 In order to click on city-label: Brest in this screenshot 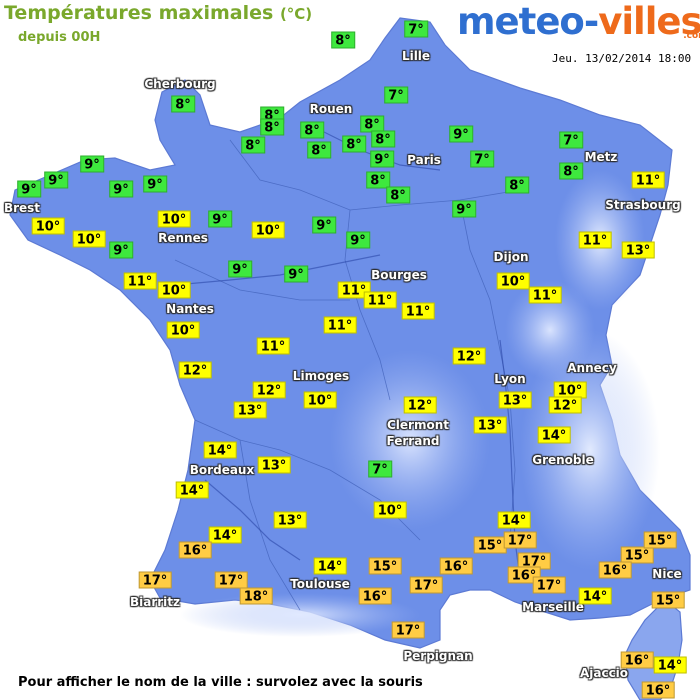, I will do `click(22, 208)`.